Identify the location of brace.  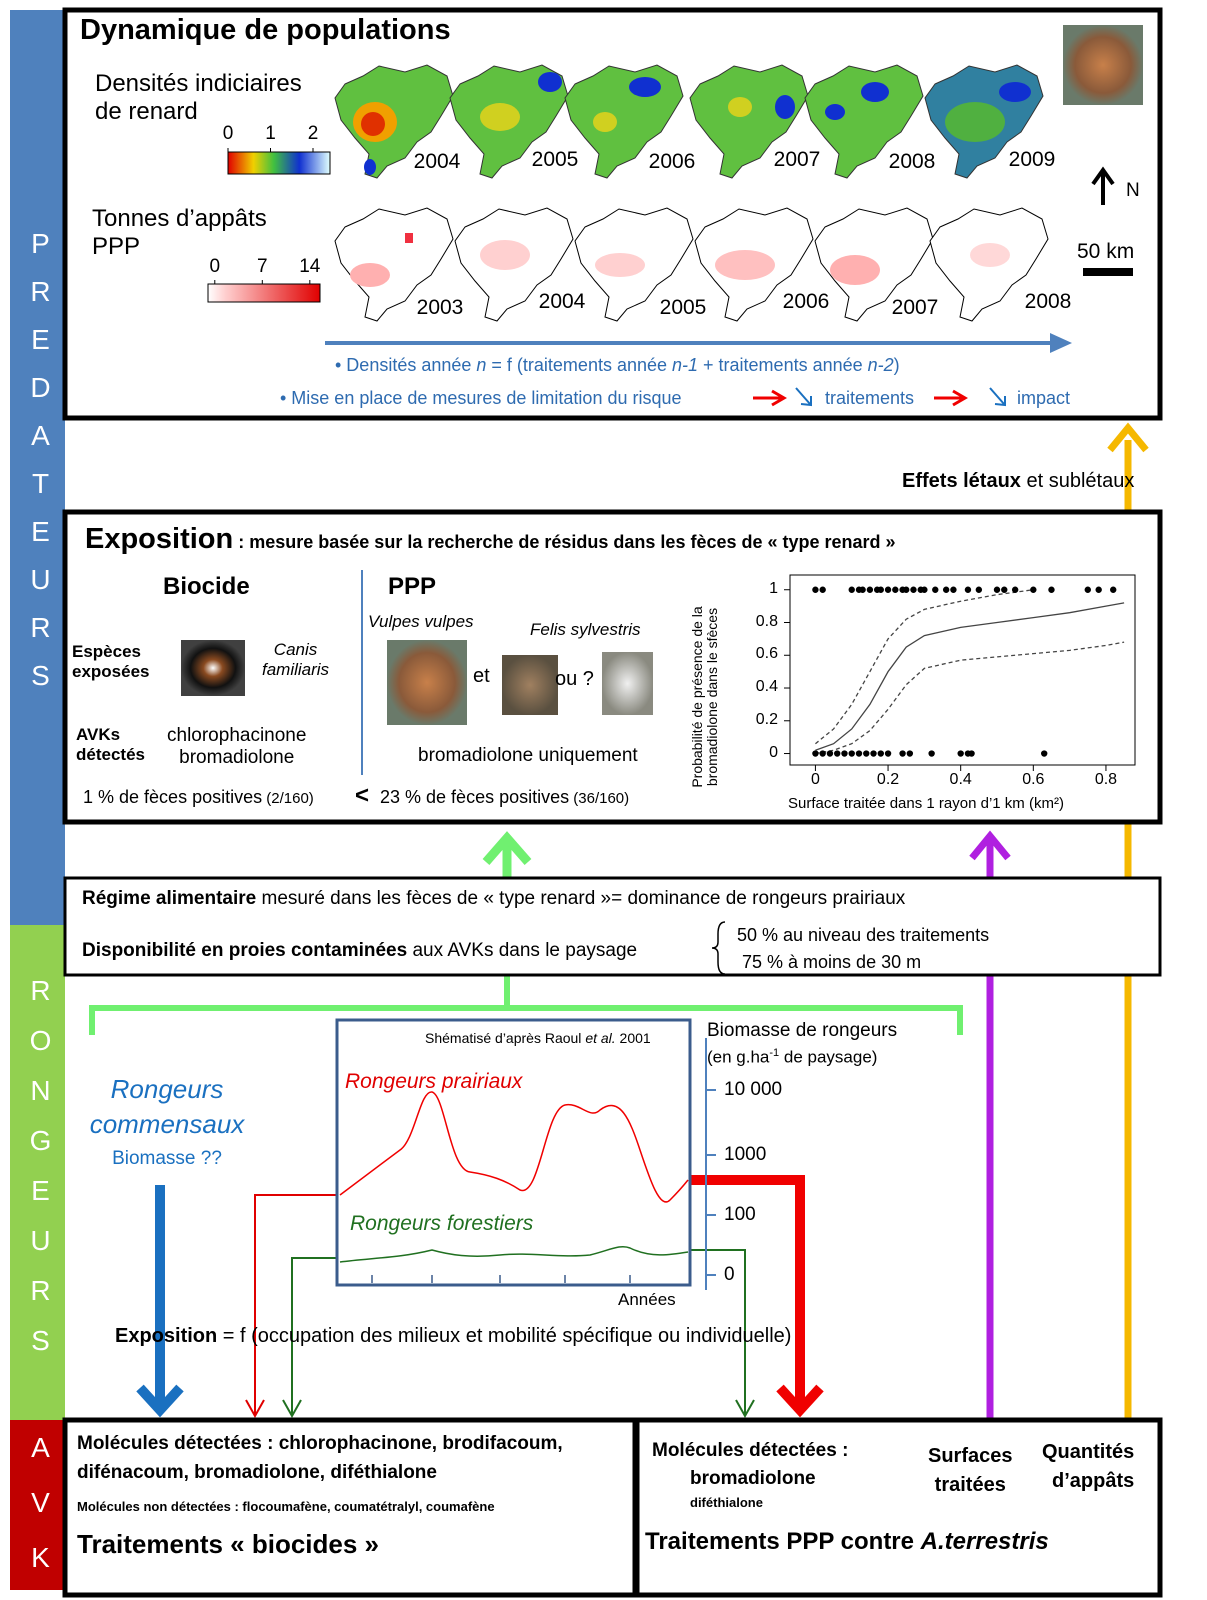
(718, 948).